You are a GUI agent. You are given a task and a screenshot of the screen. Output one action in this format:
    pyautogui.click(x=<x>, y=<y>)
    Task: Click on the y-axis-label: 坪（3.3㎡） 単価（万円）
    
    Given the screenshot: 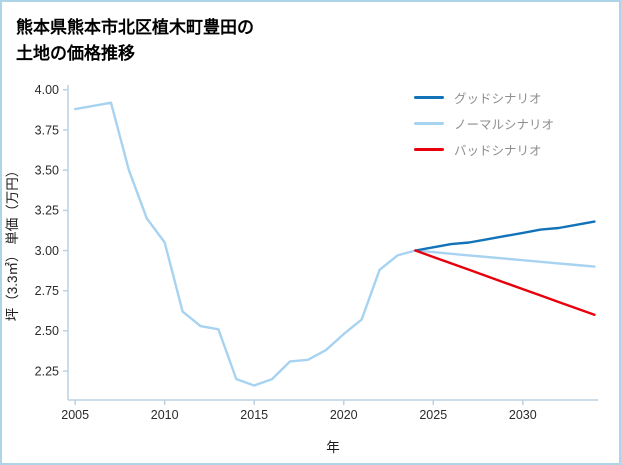 What is the action you would take?
    pyautogui.click(x=12, y=243)
    